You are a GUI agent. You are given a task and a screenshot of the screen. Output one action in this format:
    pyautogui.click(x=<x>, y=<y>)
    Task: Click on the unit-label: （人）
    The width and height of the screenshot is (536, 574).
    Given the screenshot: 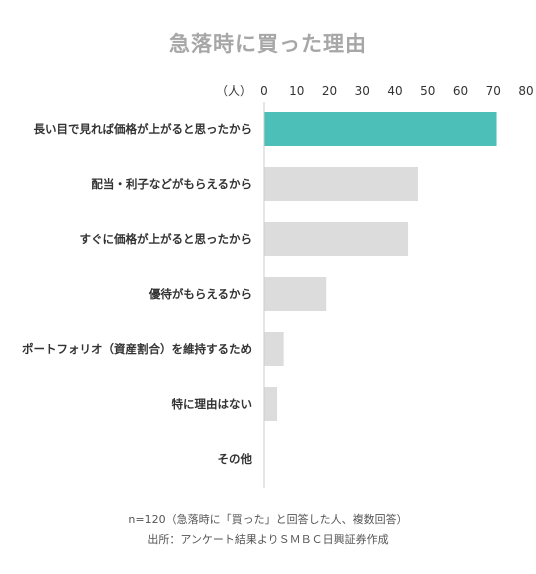 What is the action you would take?
    pyautogui.click(x=234, y=91)
    